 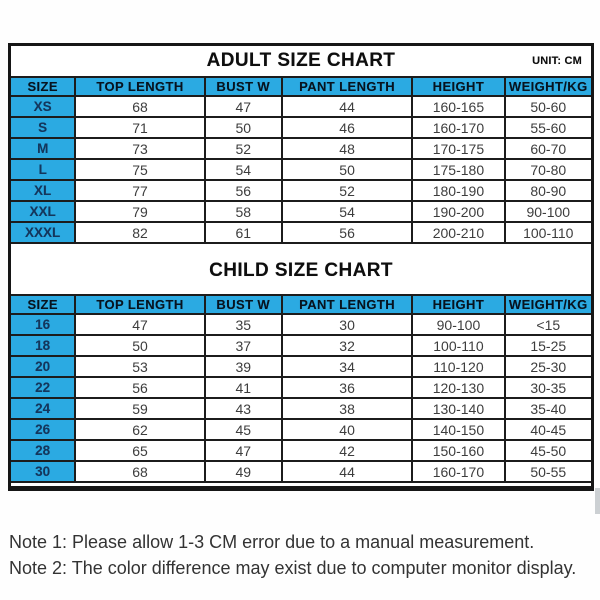 What do you see at coordinates (243, 211) in the screenshot?
I see `value-cell: 58` at bounding box center [243, 211].